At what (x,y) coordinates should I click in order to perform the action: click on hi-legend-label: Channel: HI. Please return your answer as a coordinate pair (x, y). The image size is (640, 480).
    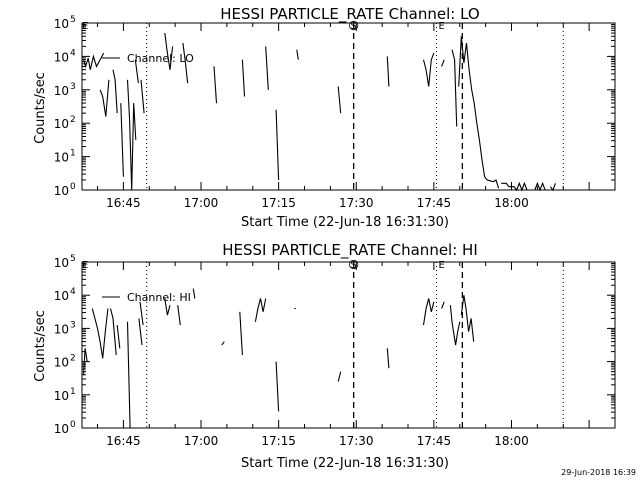
    Looking at the image, I should click on (159, 297).